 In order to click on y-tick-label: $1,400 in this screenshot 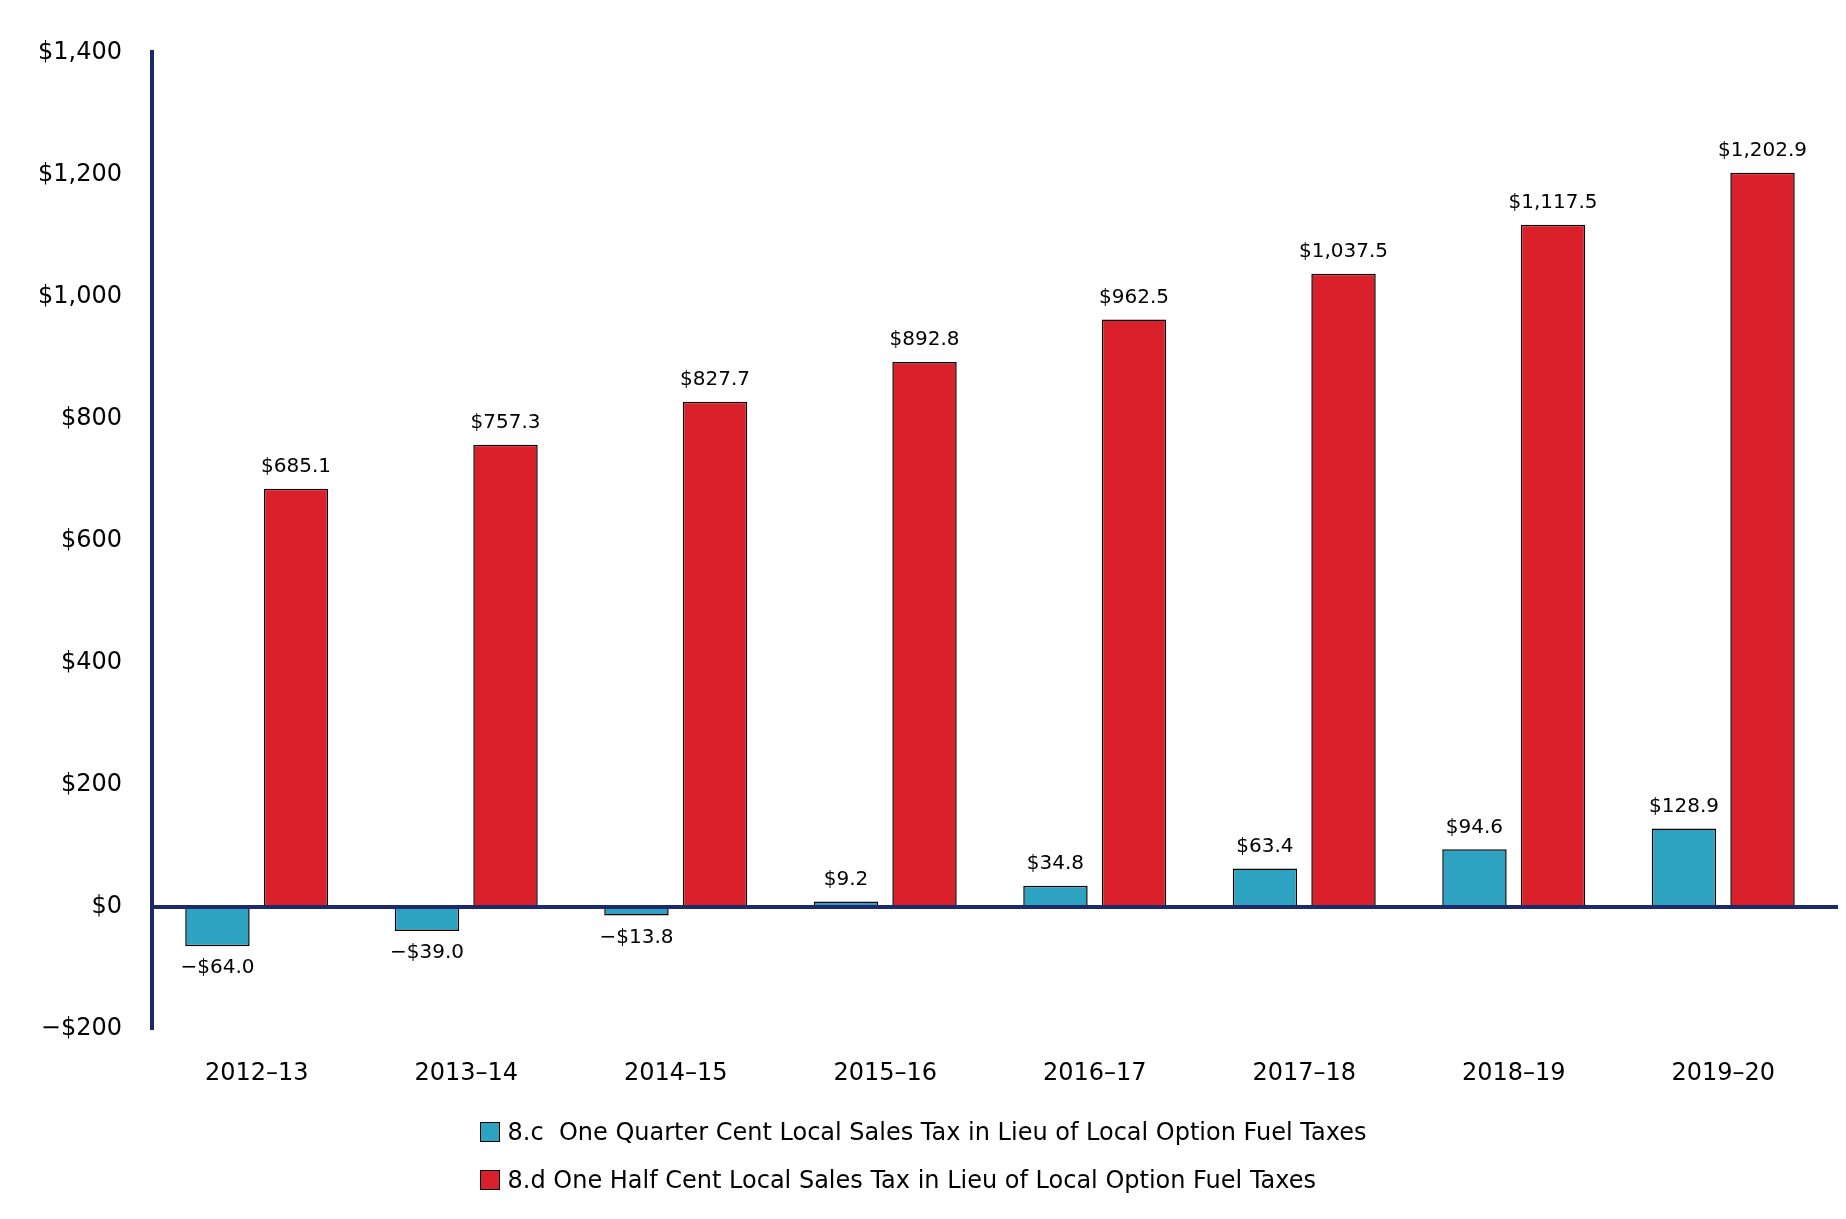, I will do `click(79, 50)`.